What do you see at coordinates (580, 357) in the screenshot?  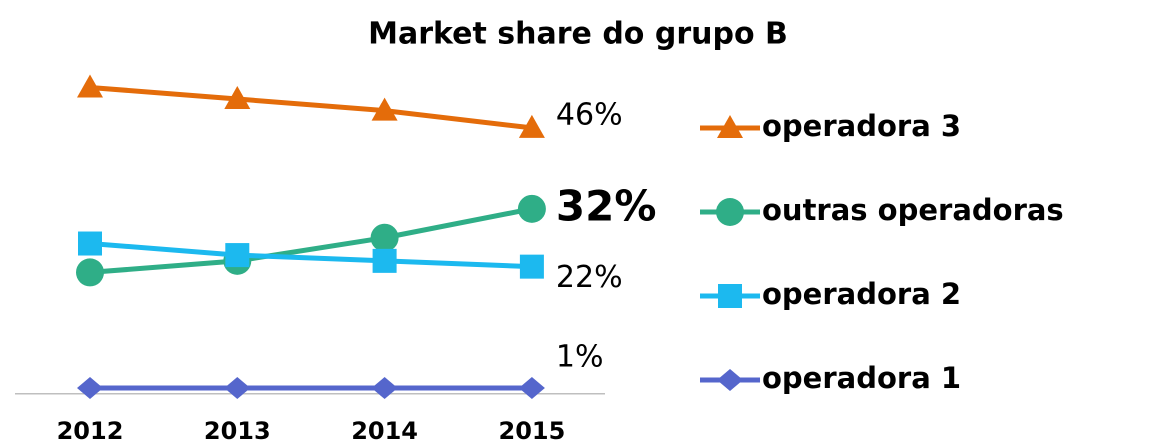 I see `data-label: 1%` at bounding box center [580, 357].